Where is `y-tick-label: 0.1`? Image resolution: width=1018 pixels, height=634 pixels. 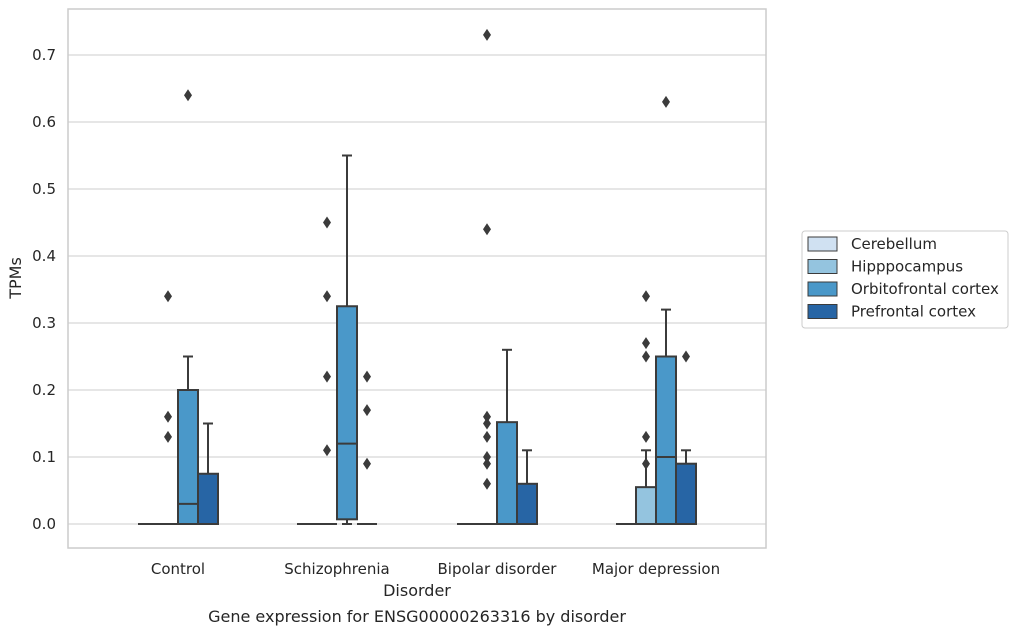
y-tick-label: 0.1 is located at coordinates (44, 457).